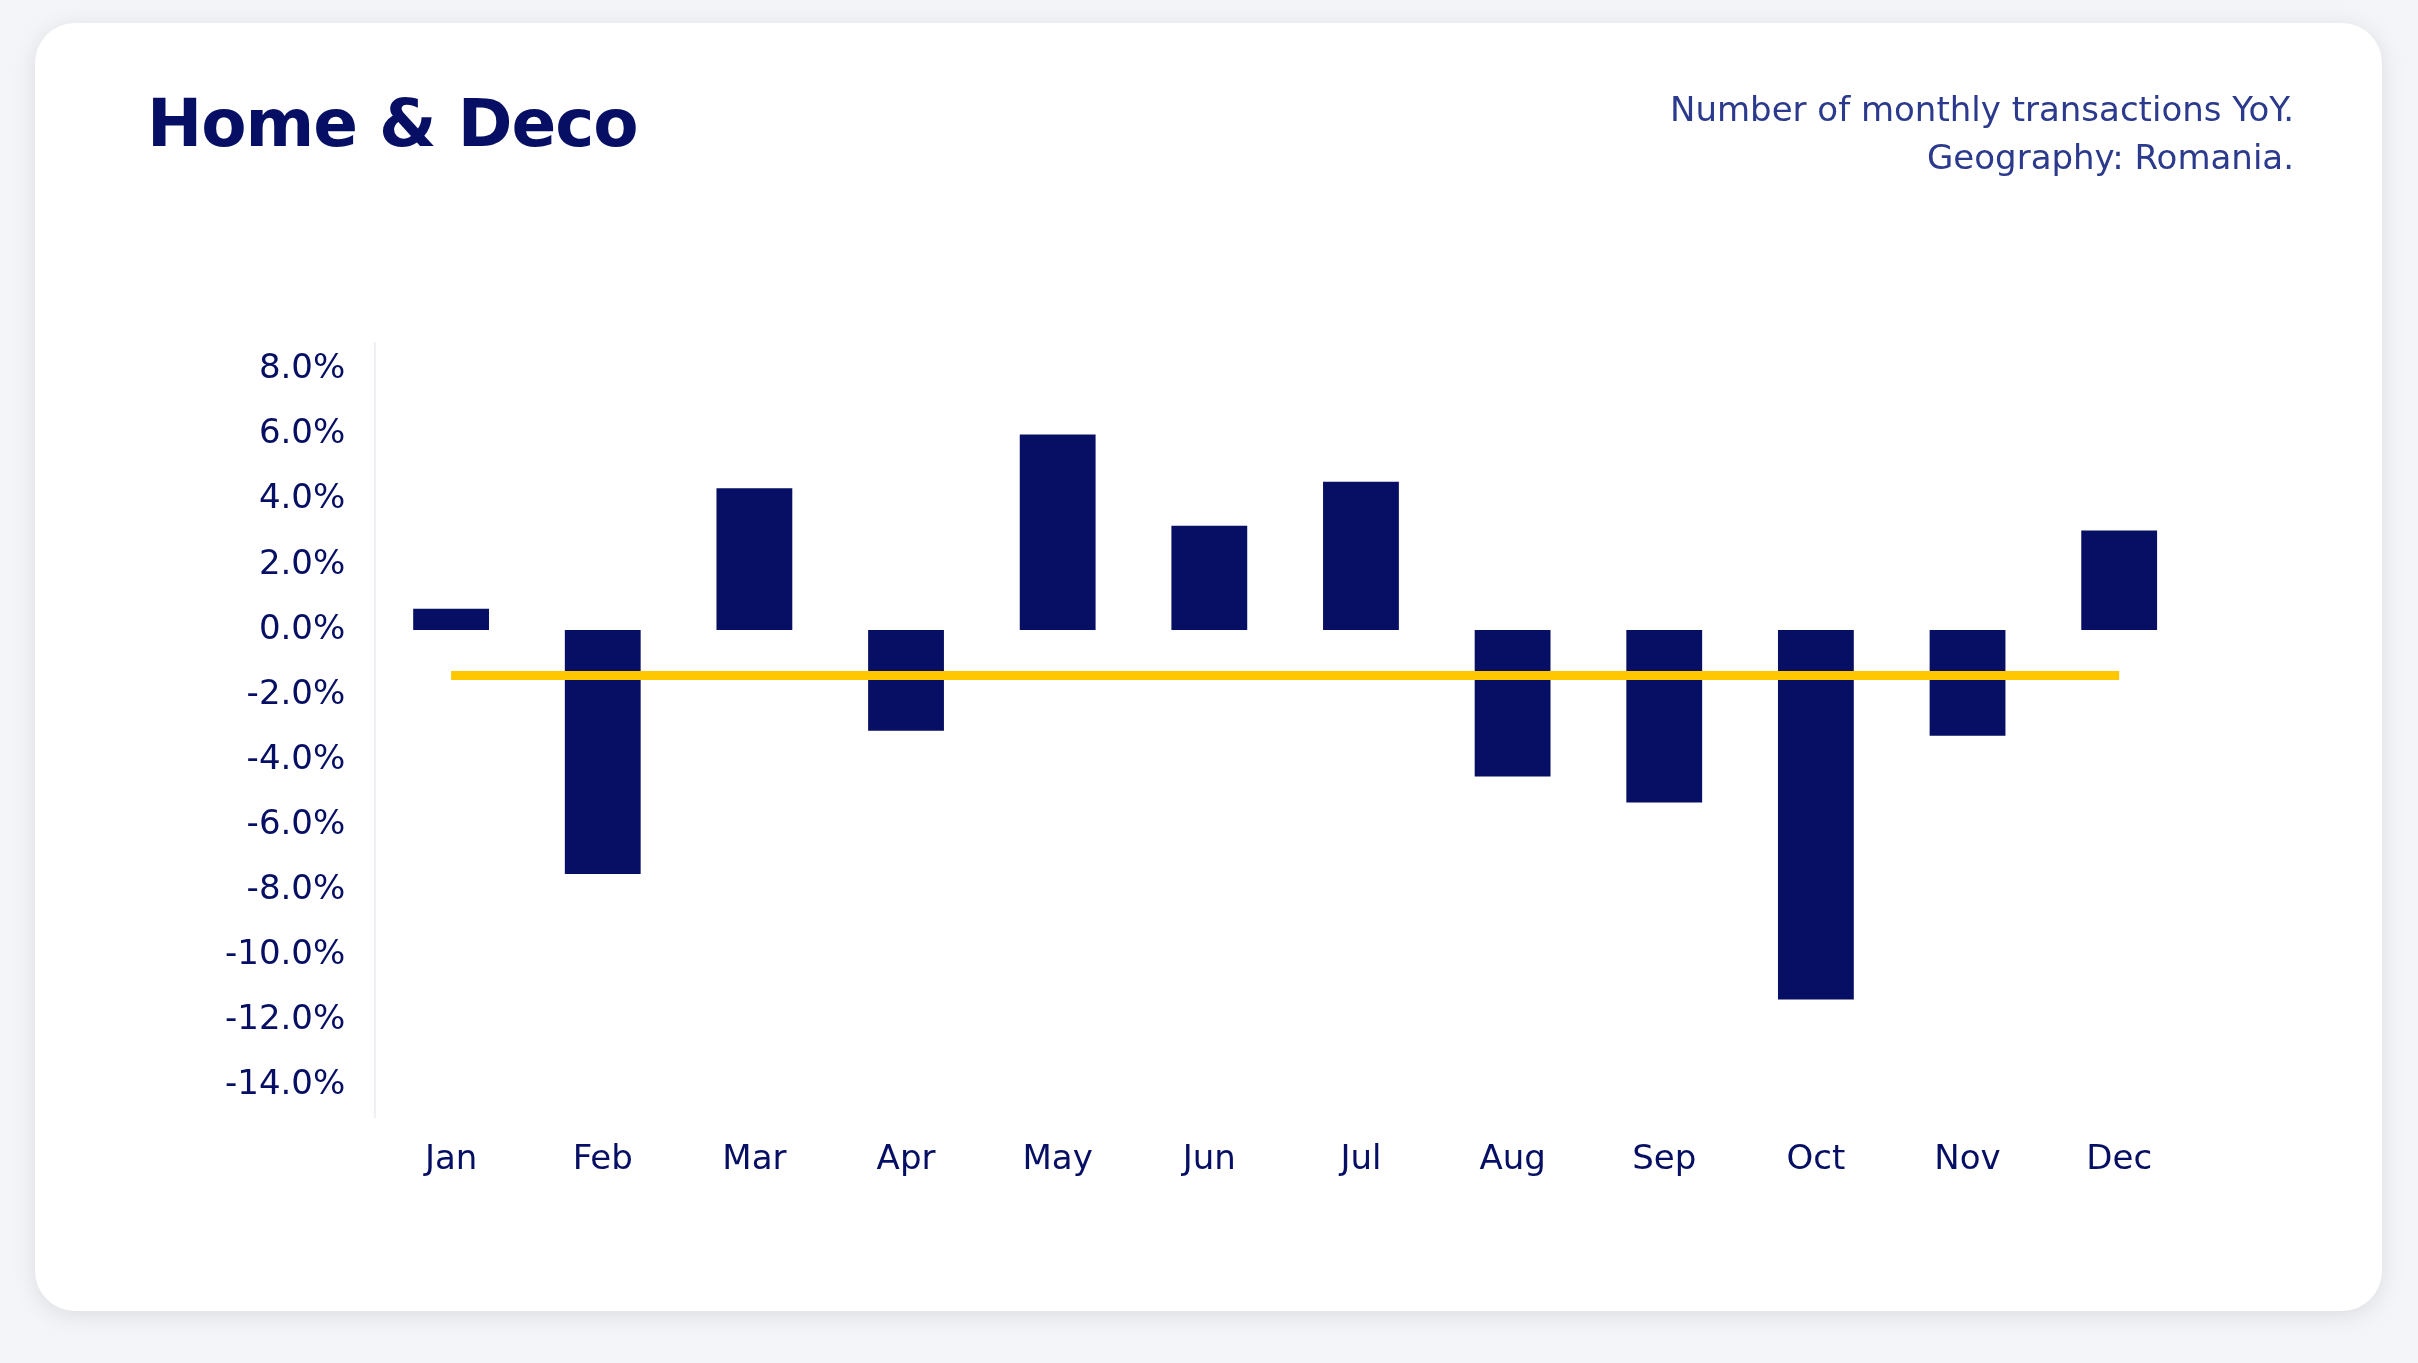 This screenshot has width=2418, height=1363. What do you see at coordinates (1967, 1157) in the screenshot?
I see `x-tick-label: Nov` at bounding box center [1967, 1157].